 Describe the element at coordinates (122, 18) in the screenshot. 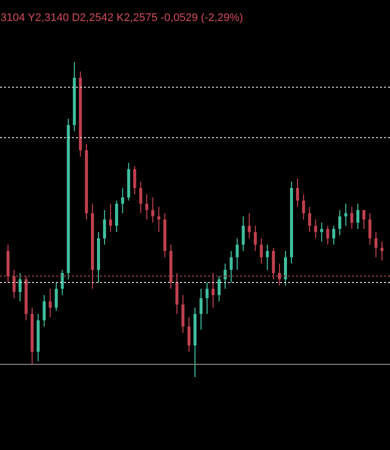

I see `text: 3104 Y2,3140 D2,2542 K2,2575 -0,0529 (-2,29%)` at that location.